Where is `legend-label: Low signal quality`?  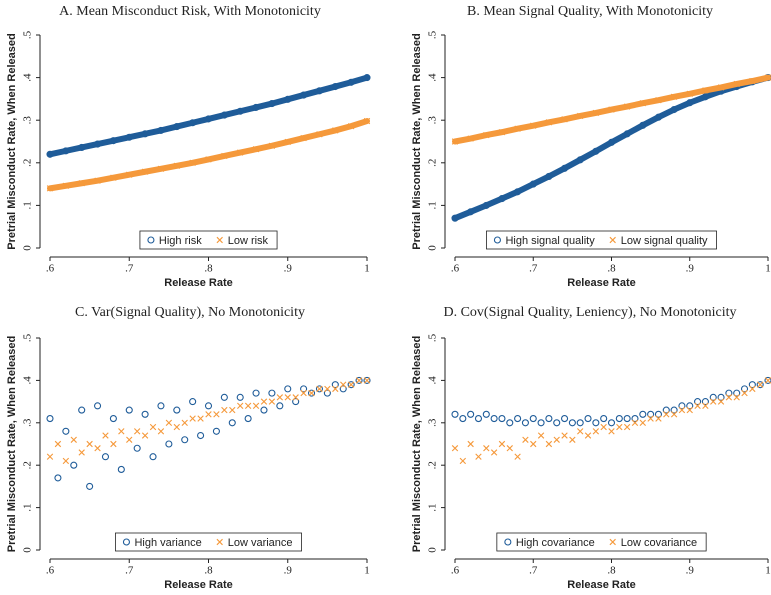
legend-label: Low signal quality is located at coordinates (664, 241).